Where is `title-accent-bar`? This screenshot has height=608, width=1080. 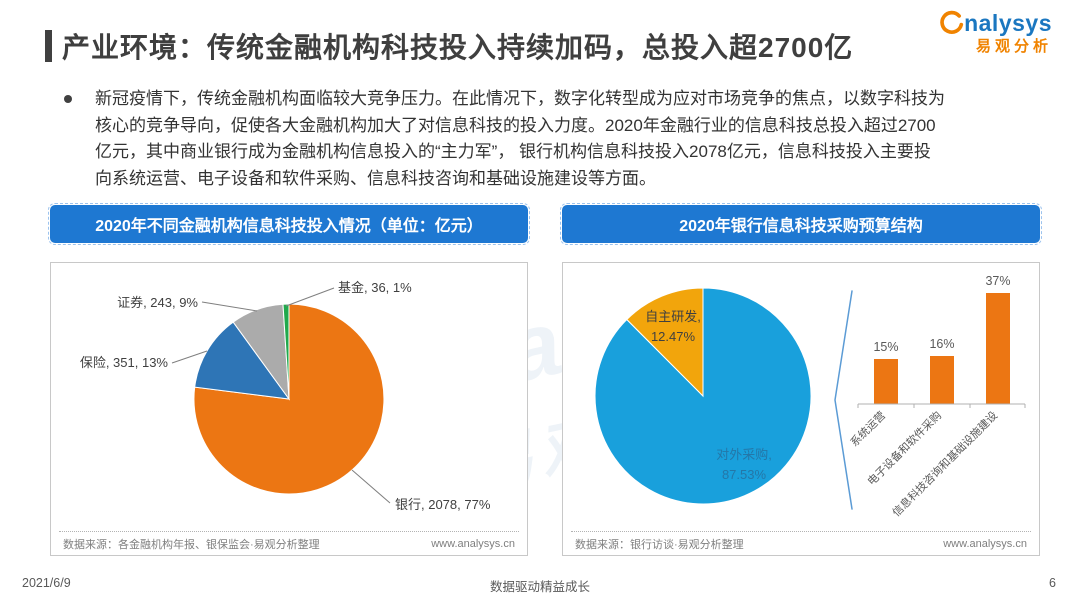
title-accent-bar is located at coordinates (48, 46).